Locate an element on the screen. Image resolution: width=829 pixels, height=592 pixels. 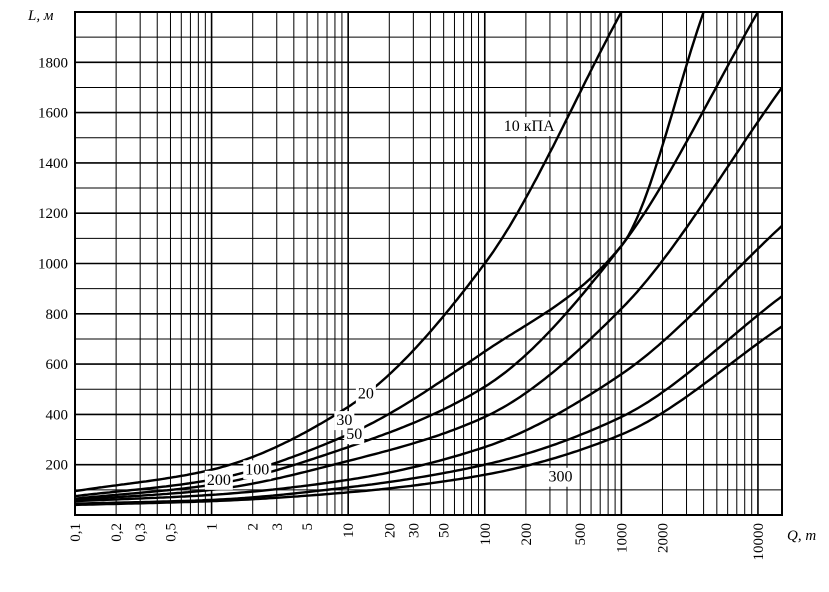
x-tick-label: 200 is located at coordinates (527, 534).